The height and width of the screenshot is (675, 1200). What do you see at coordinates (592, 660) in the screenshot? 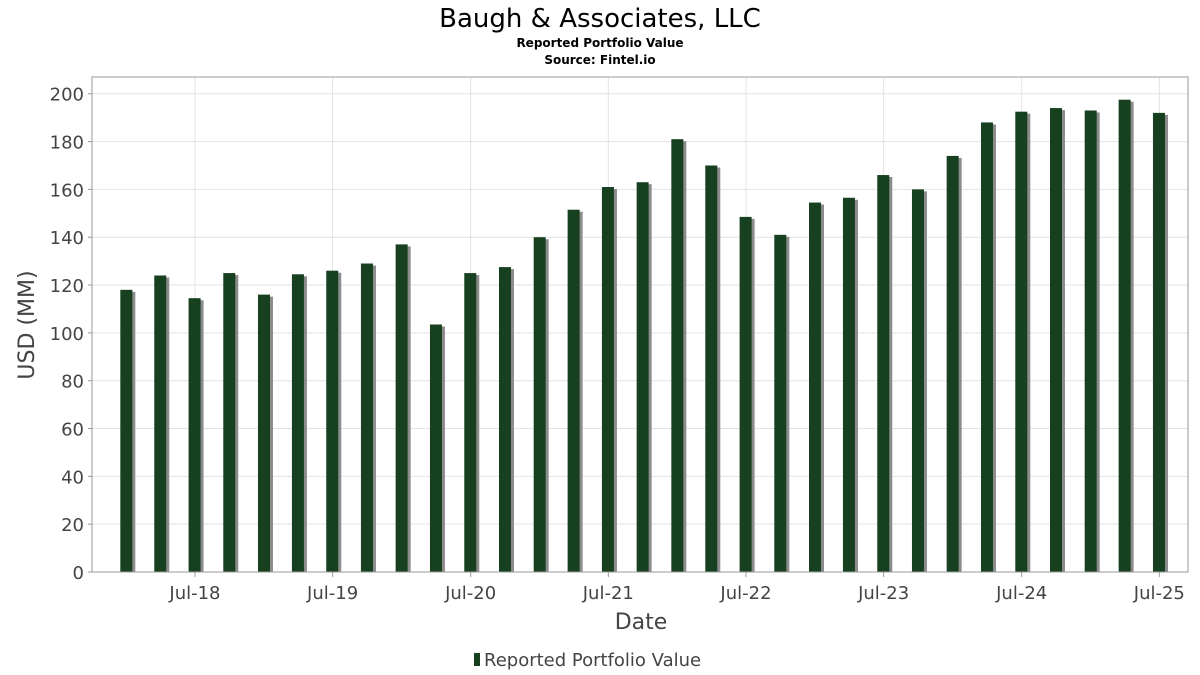
I see `legend-label: Reported Portfolio Value` at bounding box center [592, 660].